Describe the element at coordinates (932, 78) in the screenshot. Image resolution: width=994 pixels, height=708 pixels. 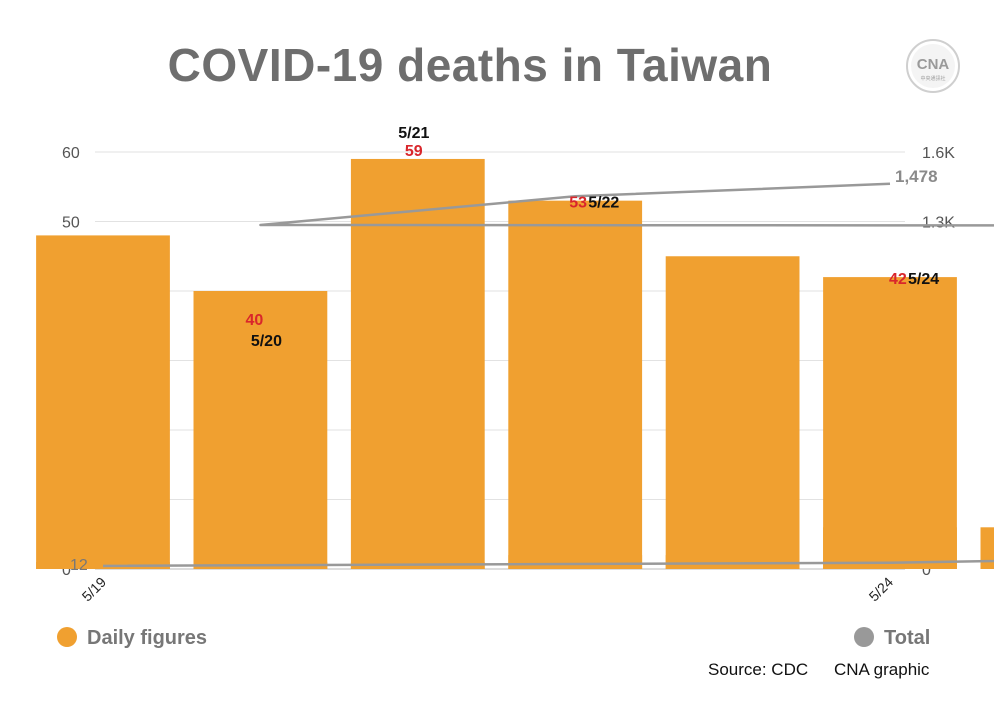
I see `svg-text: 中央通訊社` at that location.